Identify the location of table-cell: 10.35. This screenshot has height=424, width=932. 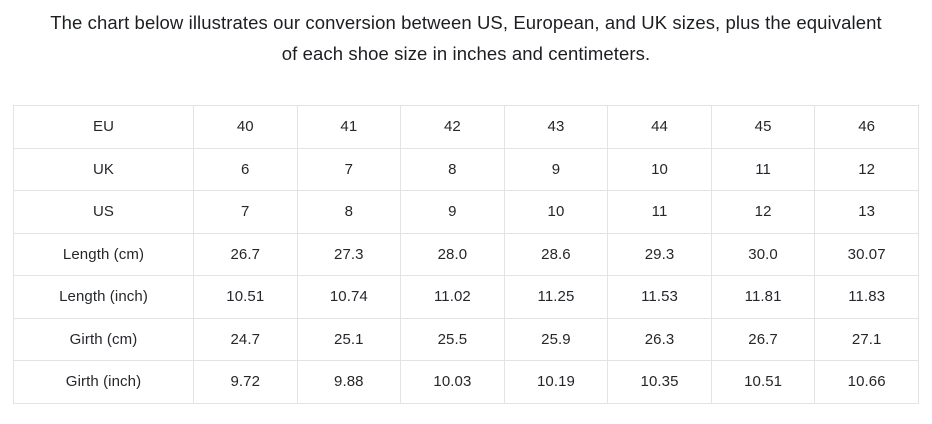
(659, 382).